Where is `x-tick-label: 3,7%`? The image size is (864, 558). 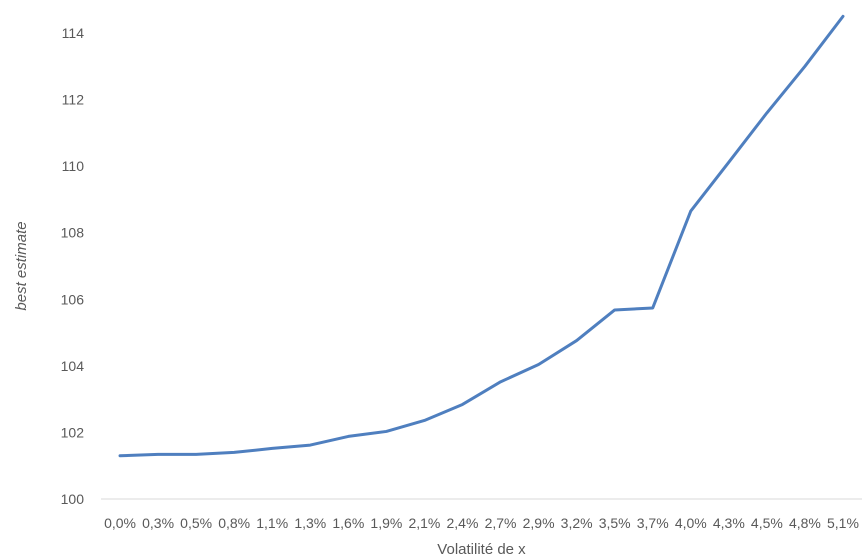
x-tick-label: 3,7% is located at coordinates (653, 523).